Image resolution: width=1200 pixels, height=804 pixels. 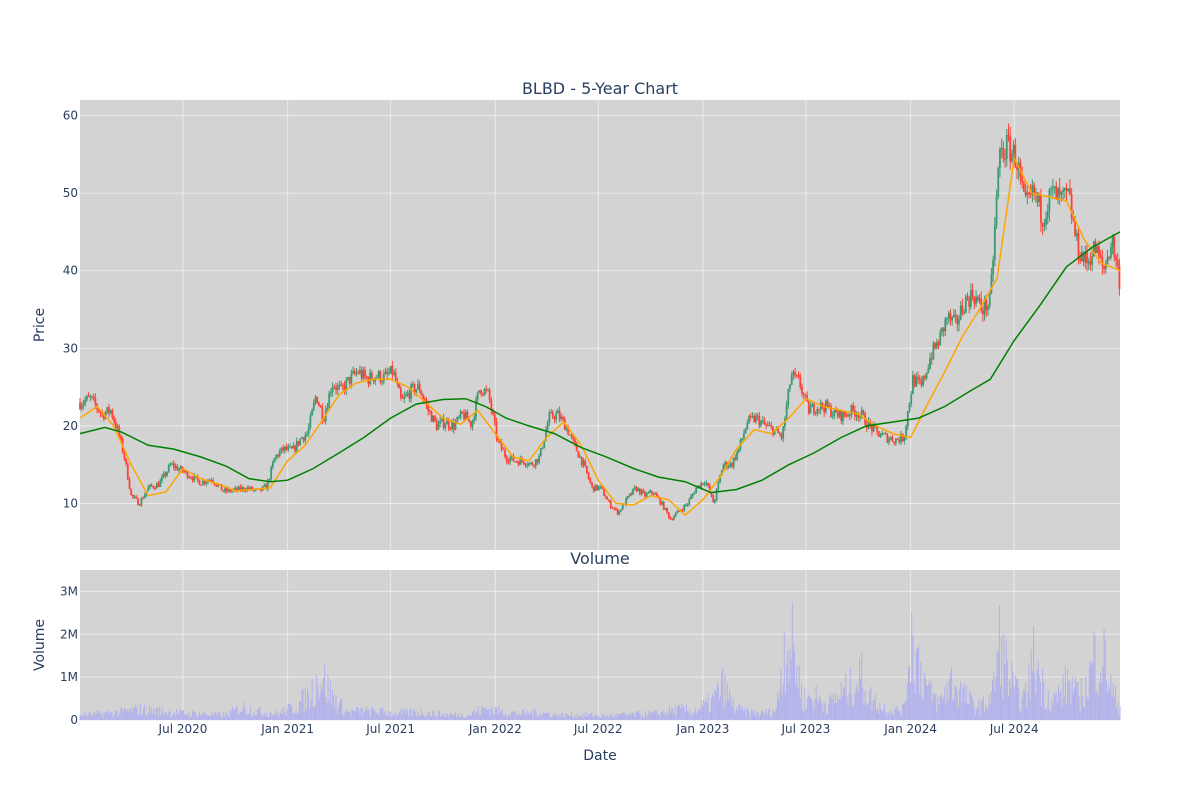 I want to click on x-tick-label: Jul 2023, so click(x=806, y=729).